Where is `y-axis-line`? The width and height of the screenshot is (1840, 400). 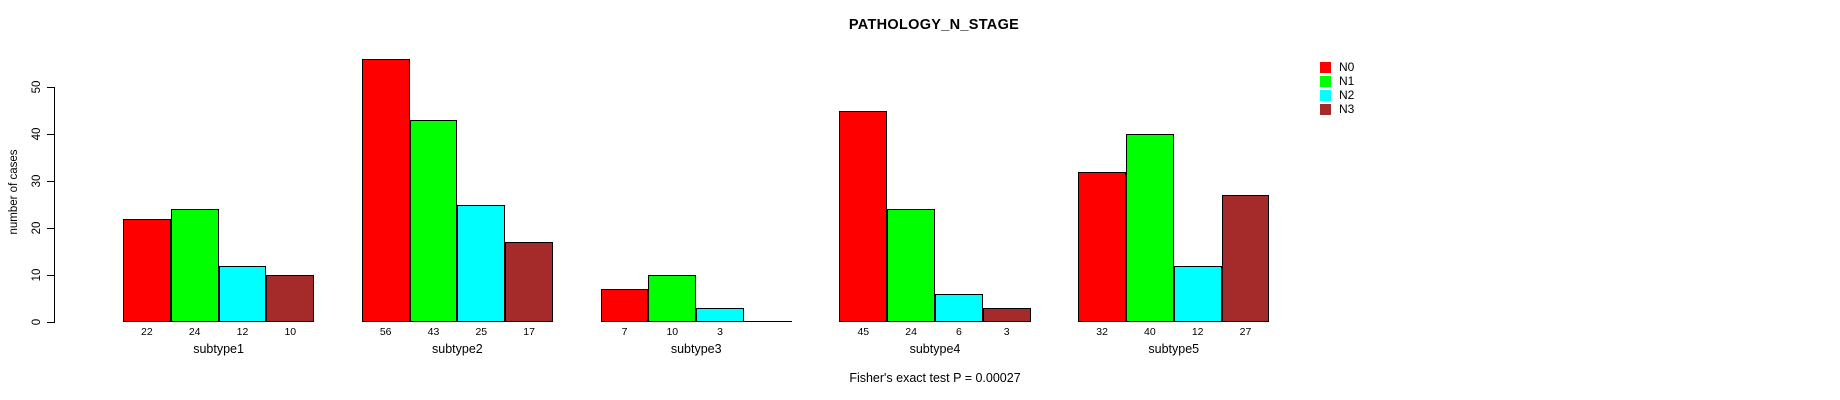
y-axis-line is located at coordinates (54, 205).